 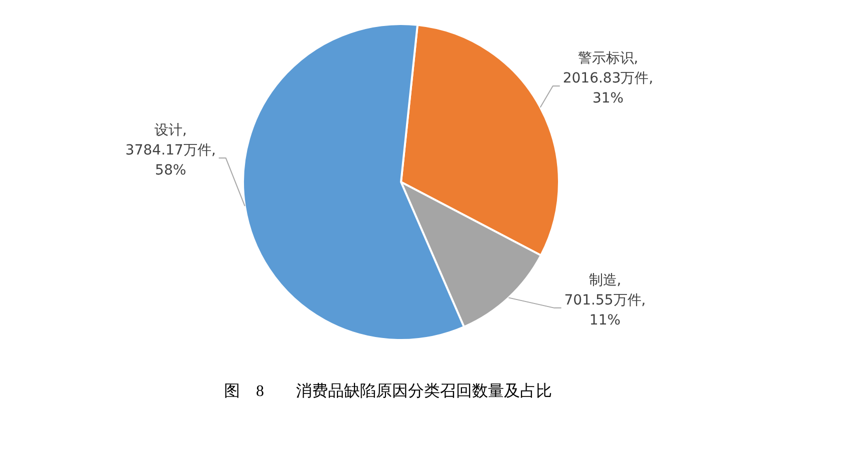 What do you see at coordinates (608, 78) in the screenshot?
I see `slice-label: 警示标识, 2016.83万件, 31%` at bounding box center [608, 78].